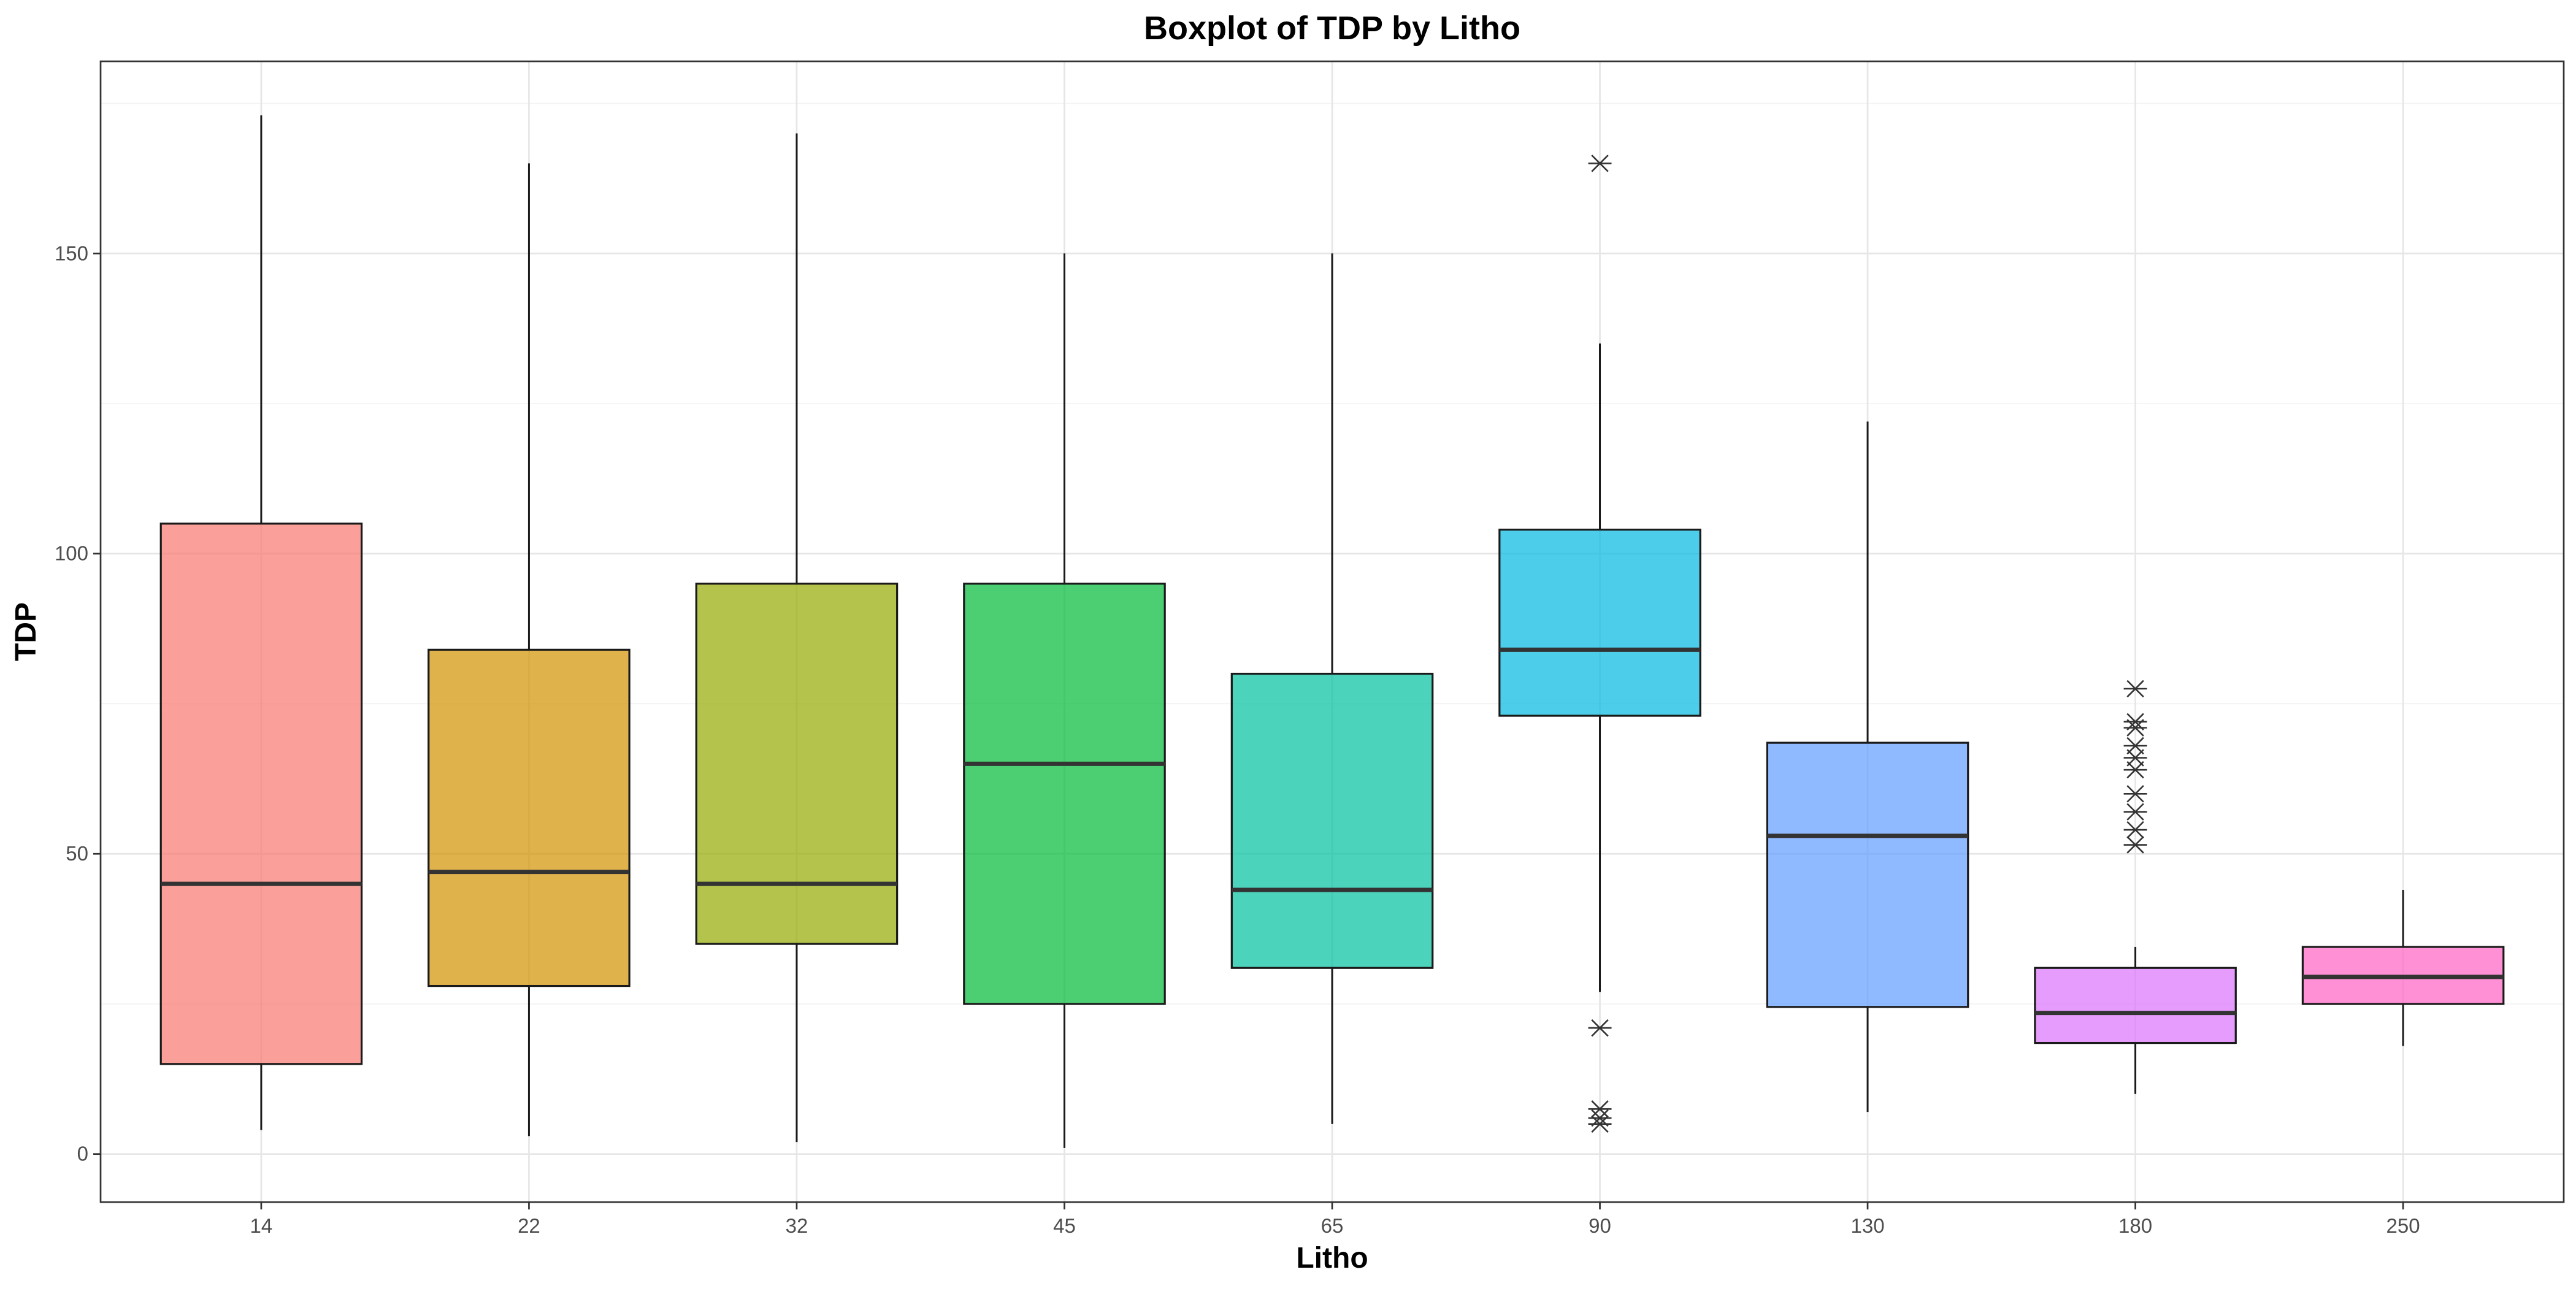  What do you see at coordinates (26, 631) in the screenshot?
I see `y-axis-title: TDP` at bounding box center [26, 631].